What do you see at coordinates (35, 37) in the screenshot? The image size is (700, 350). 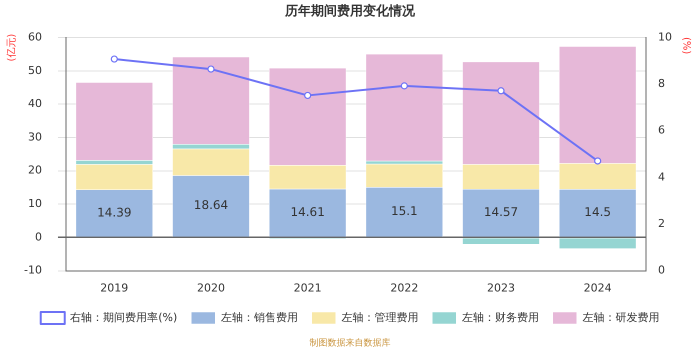 I see `y-tick-label: 60` at bounding box center [35, 37].